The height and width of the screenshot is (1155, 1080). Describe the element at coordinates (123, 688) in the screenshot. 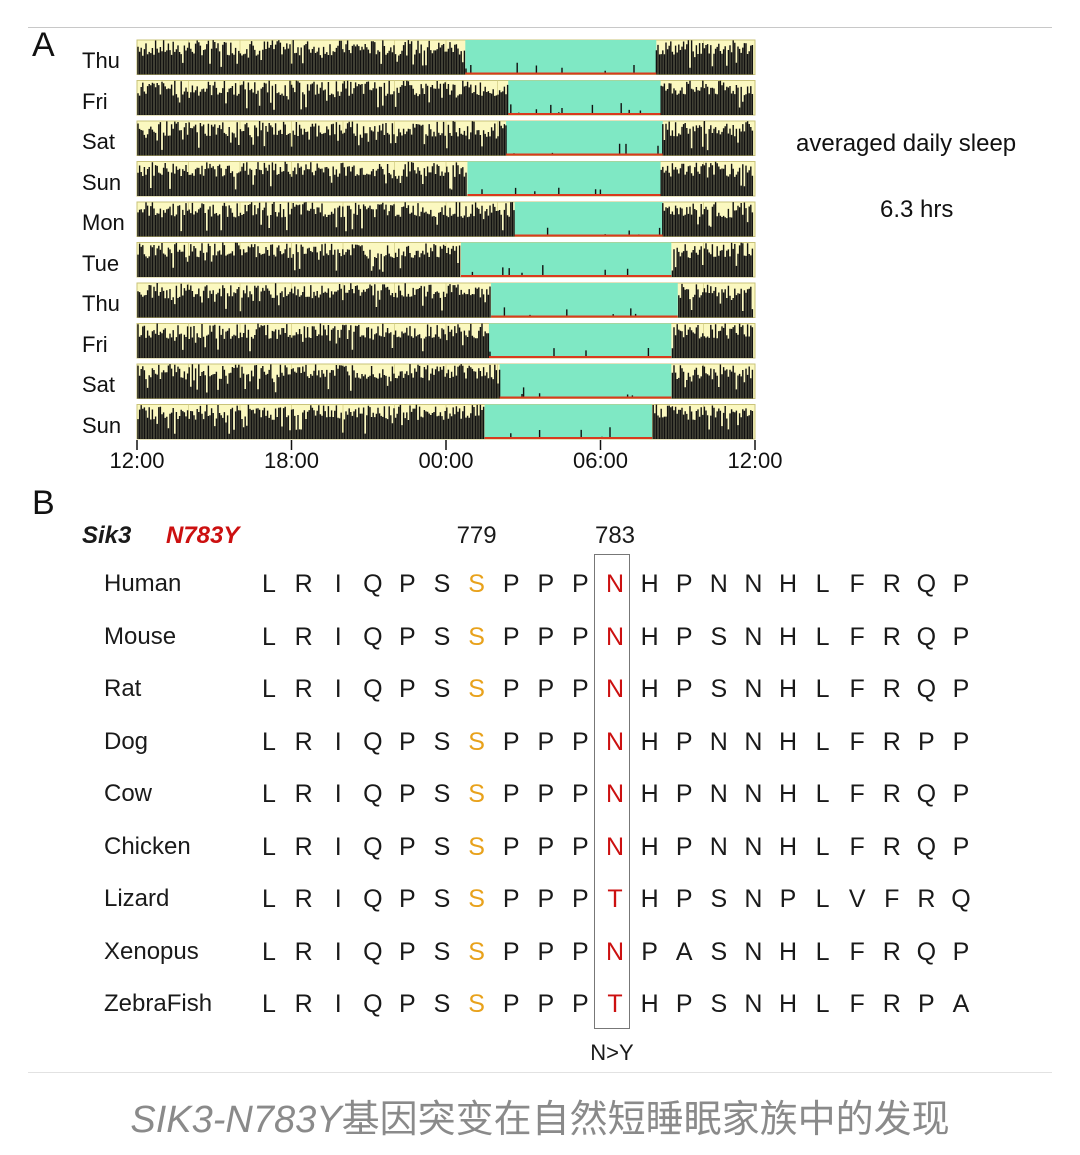

I see `species-label: Rat` at that location.